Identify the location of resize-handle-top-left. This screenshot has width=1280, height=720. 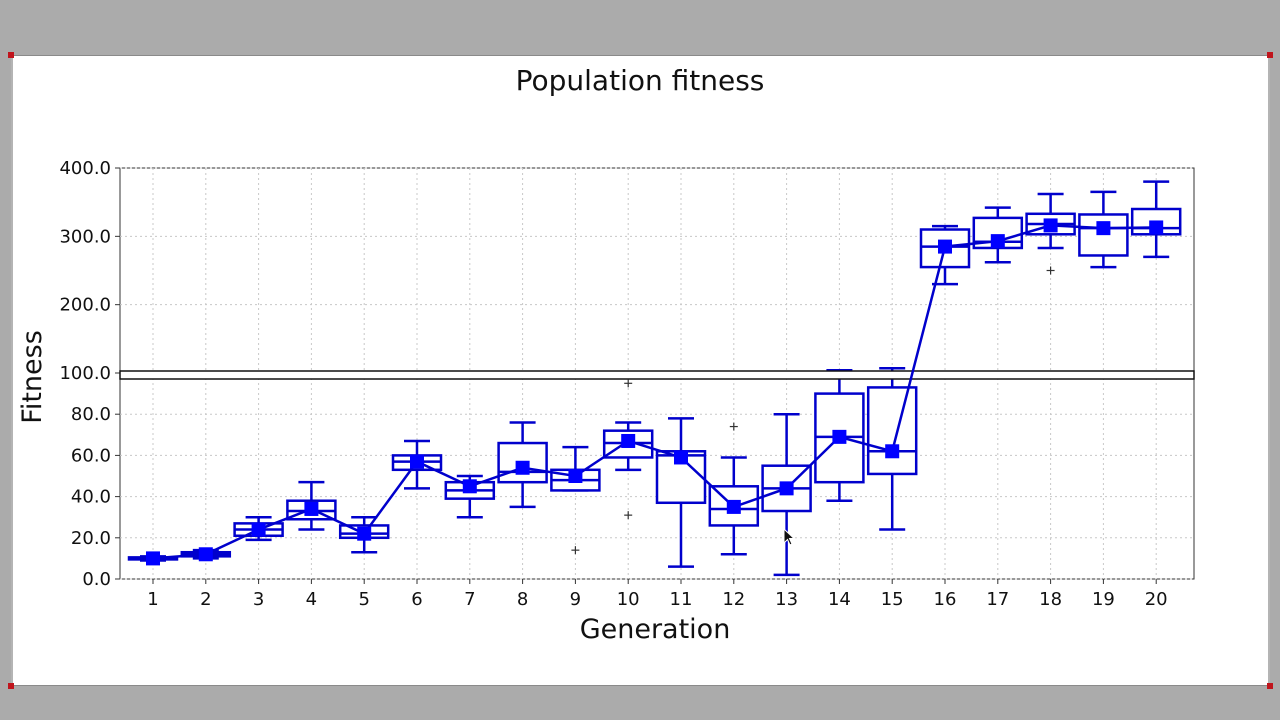
(11, 55).